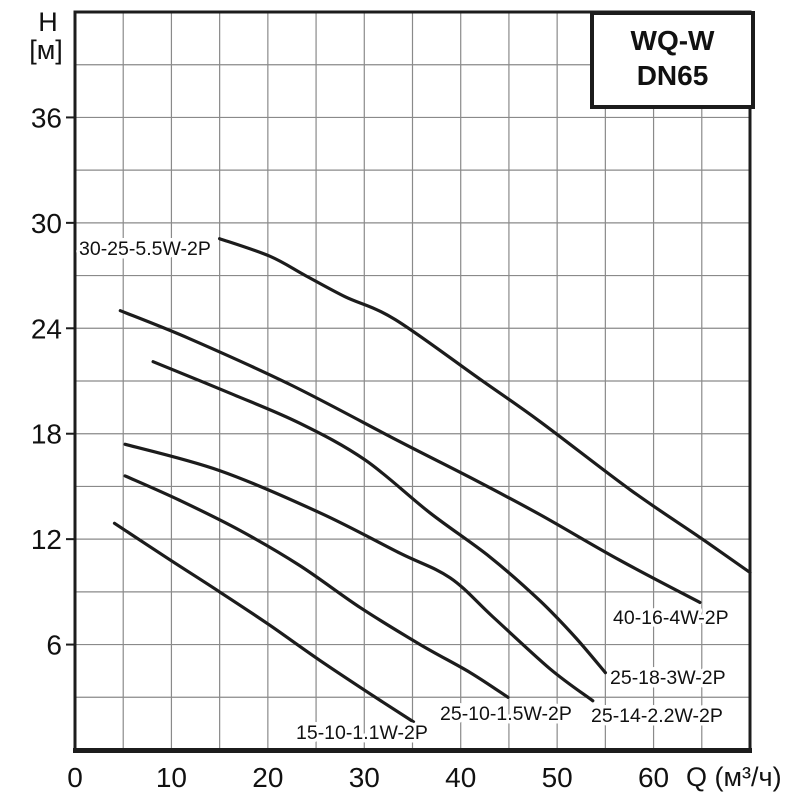  I want to click on x-tick-label: 60, so click(653, 777).